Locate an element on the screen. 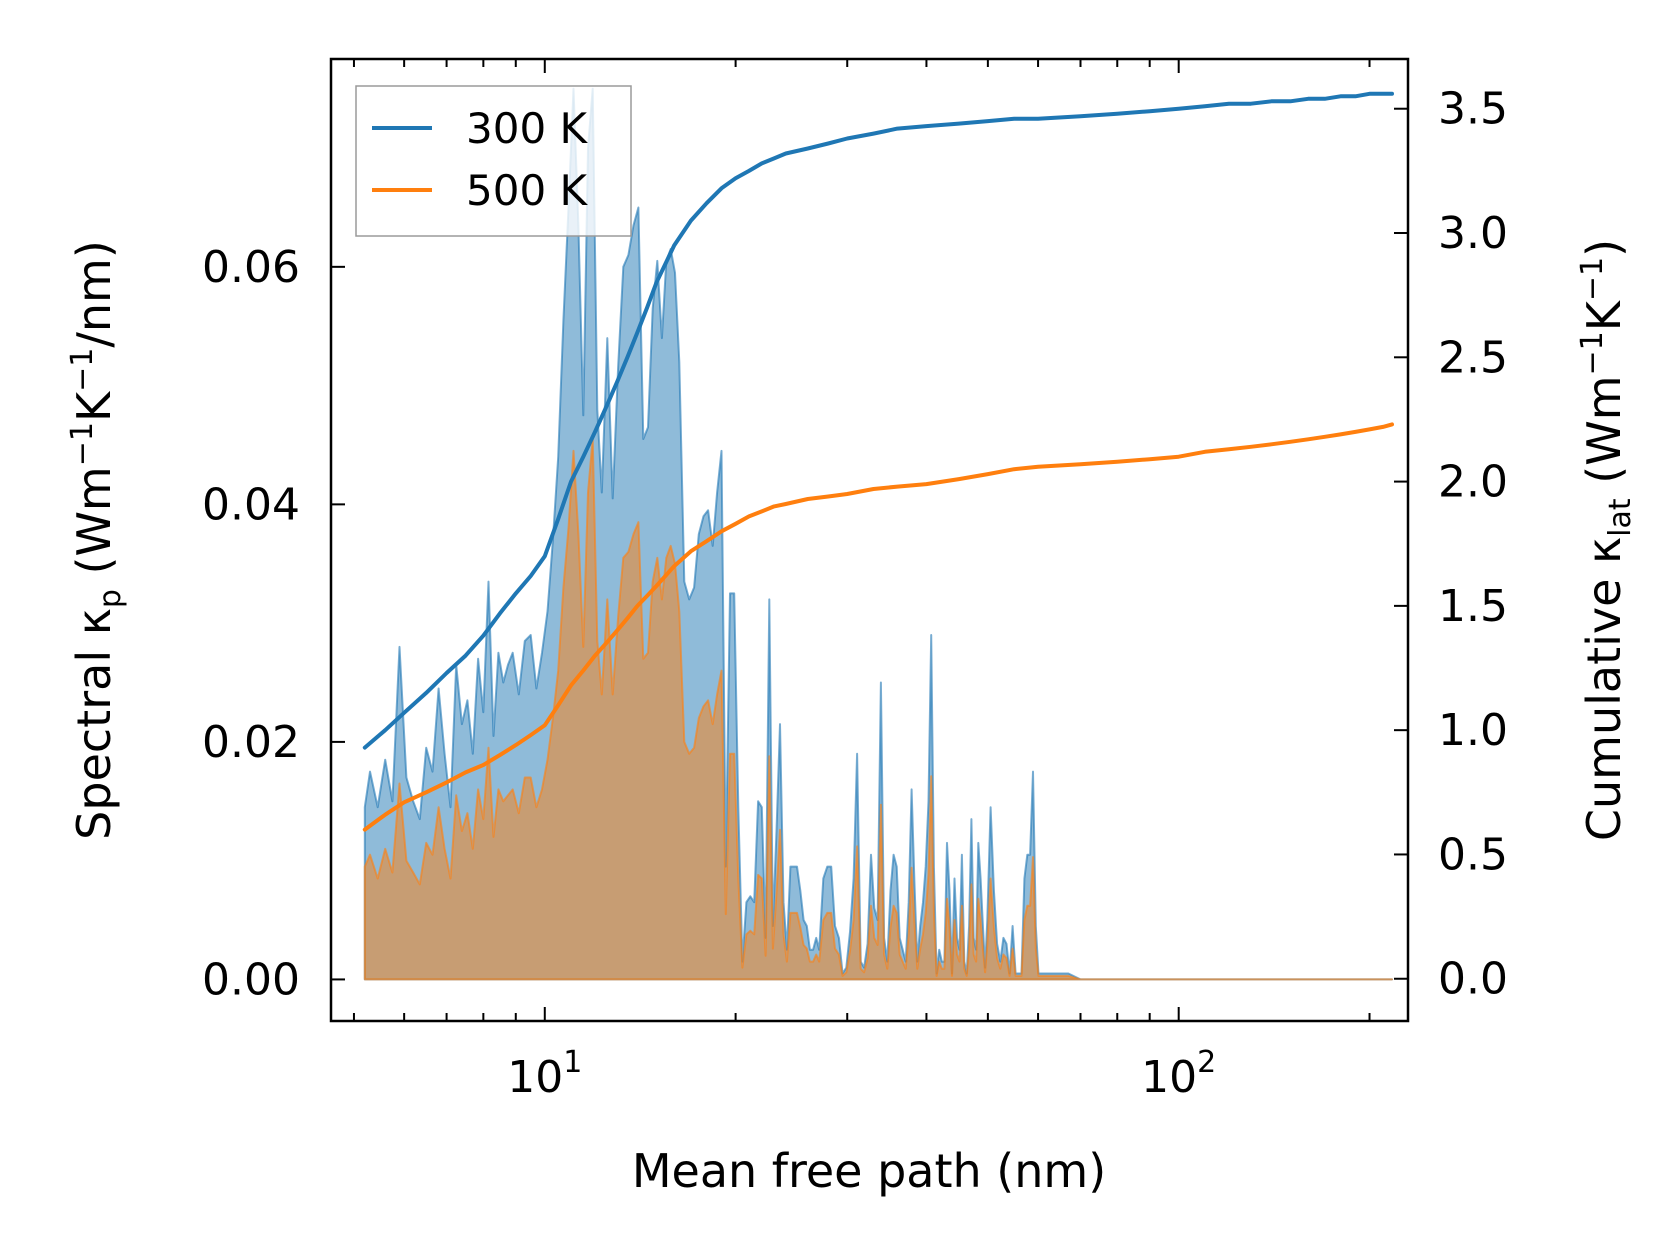 The image size is (1679, 1259). y-right-label-units-open: (Wm is located at coordinates (1604, 436).